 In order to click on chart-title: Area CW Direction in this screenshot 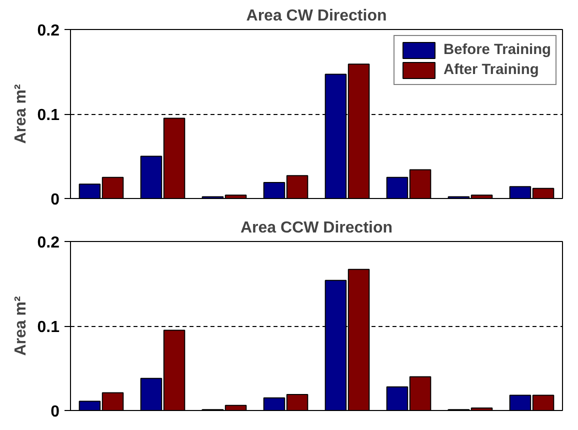, I will do `click(316, 16)`.